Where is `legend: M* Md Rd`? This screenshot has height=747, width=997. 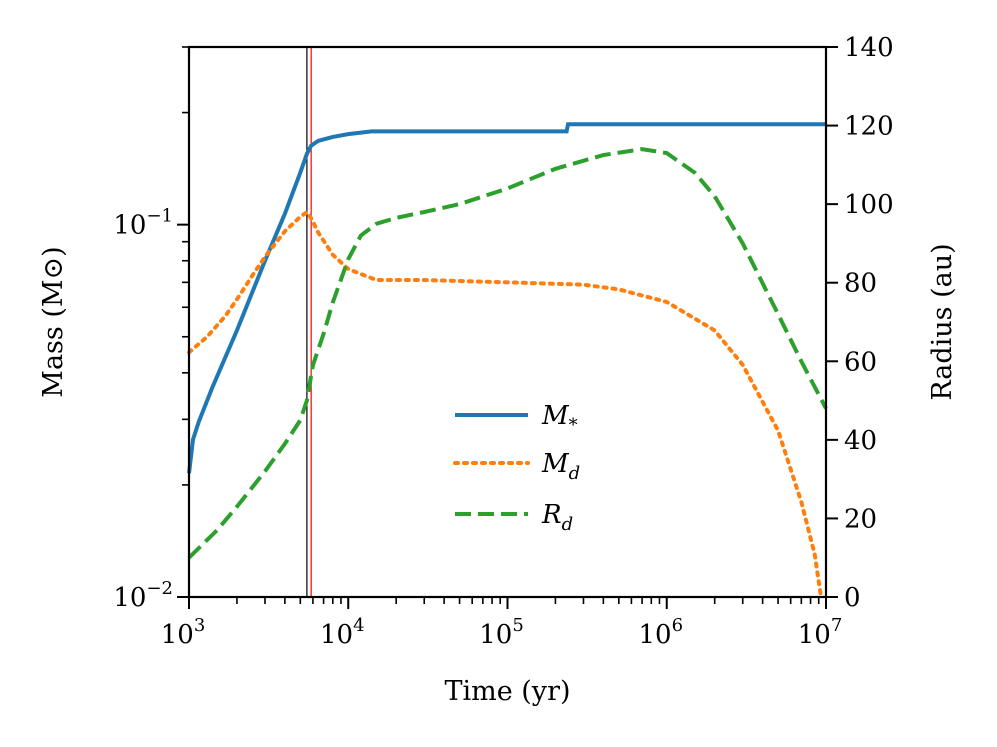
legend: M* Md Rd is located at coordinates (516, 468).